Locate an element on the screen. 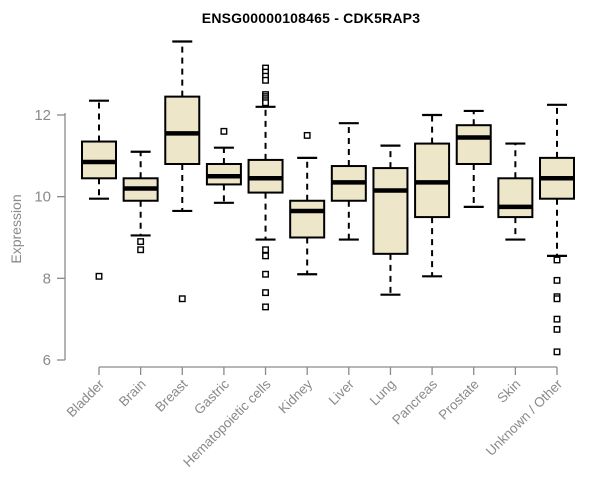 The width and height of the screenshot is (600, 500). box-group-brain is located at coordinates (140, 202).